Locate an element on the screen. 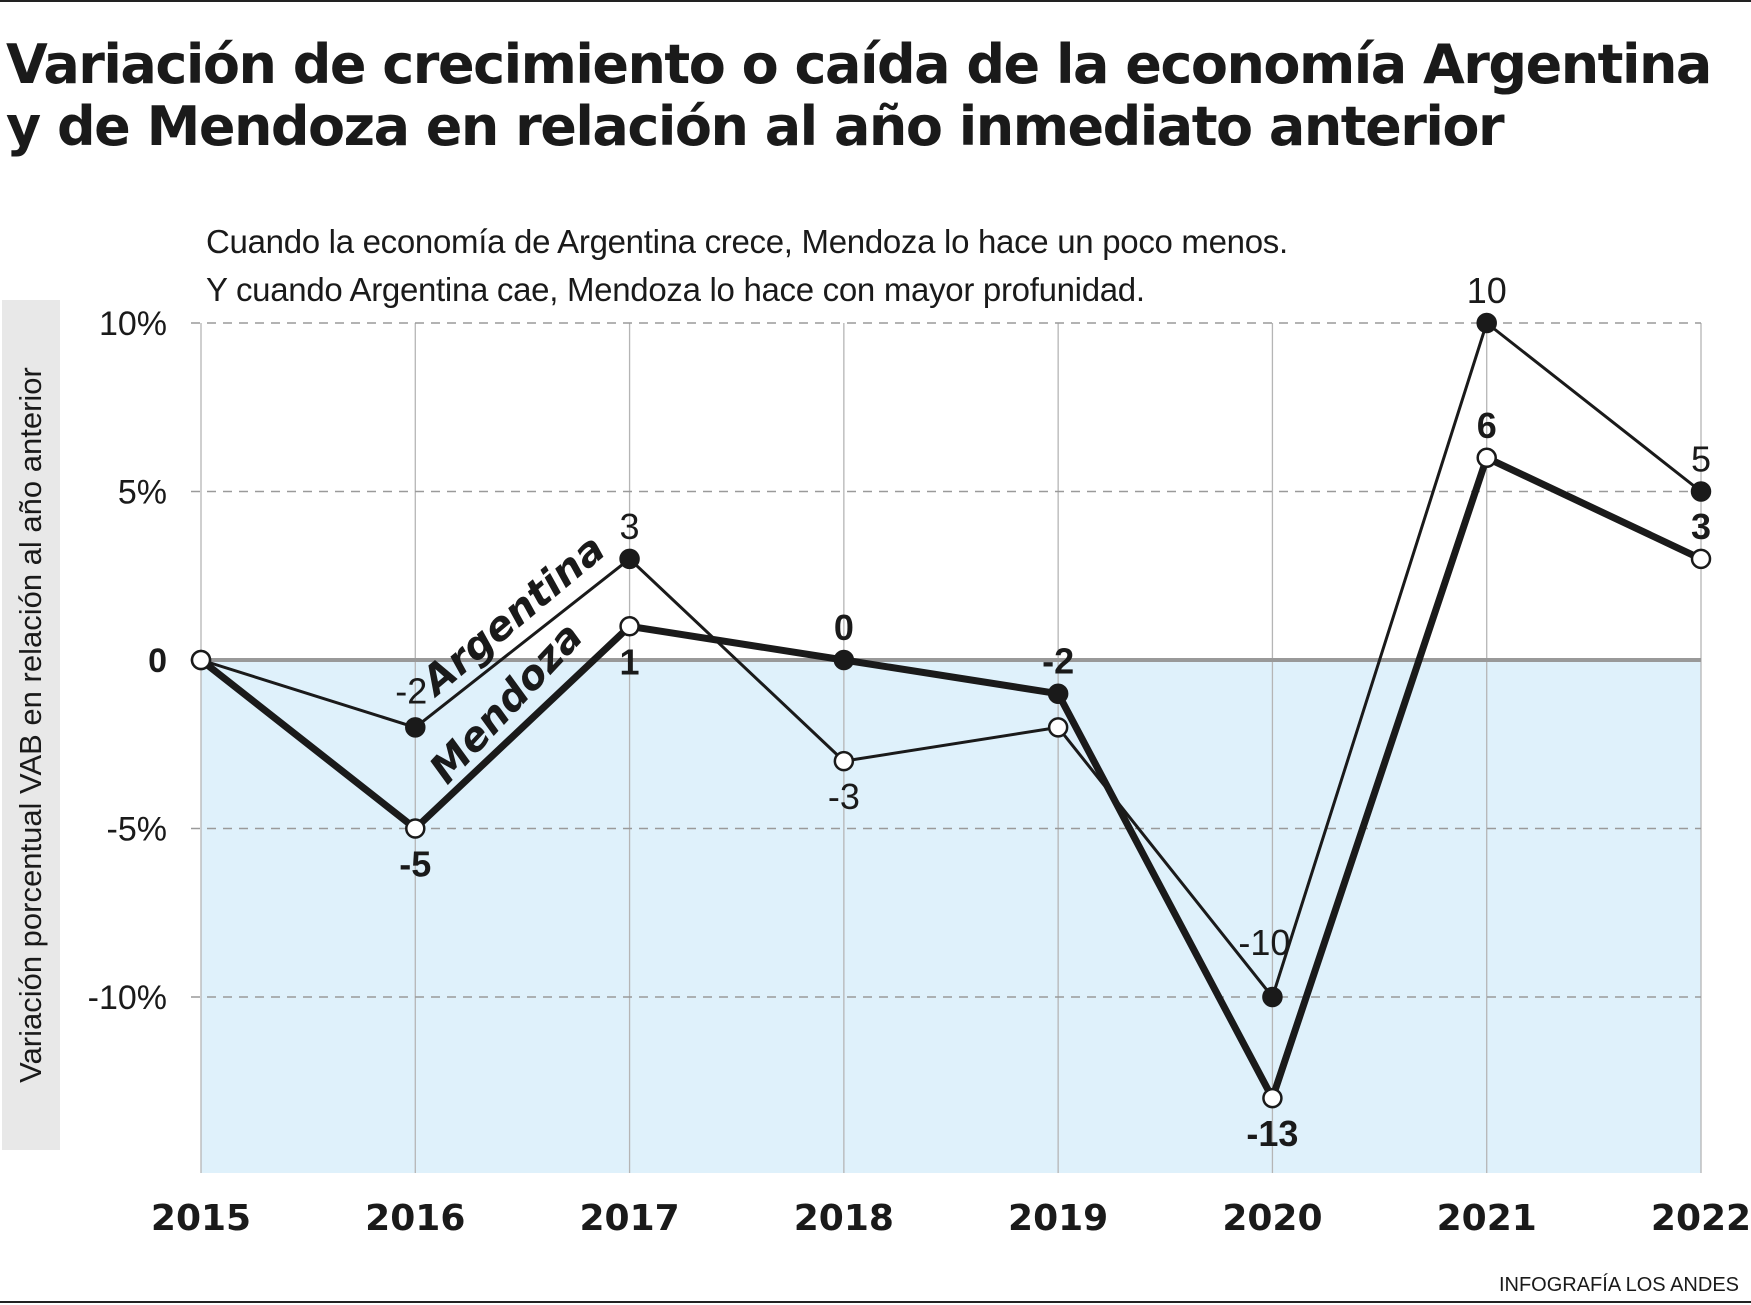 The height and width of the screenshot is (1305, 1751). data-label-argentina: -3 is located at coordinates (844, 796).